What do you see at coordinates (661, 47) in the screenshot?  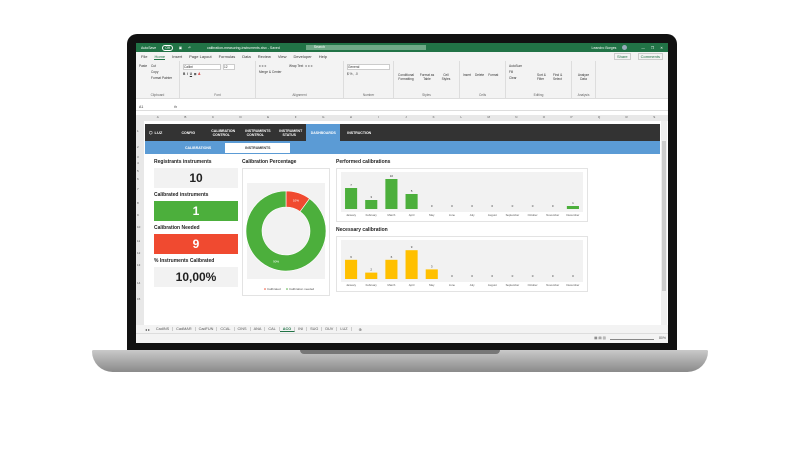 I see `close-icon: ✕` at bounding box center [661, 47].